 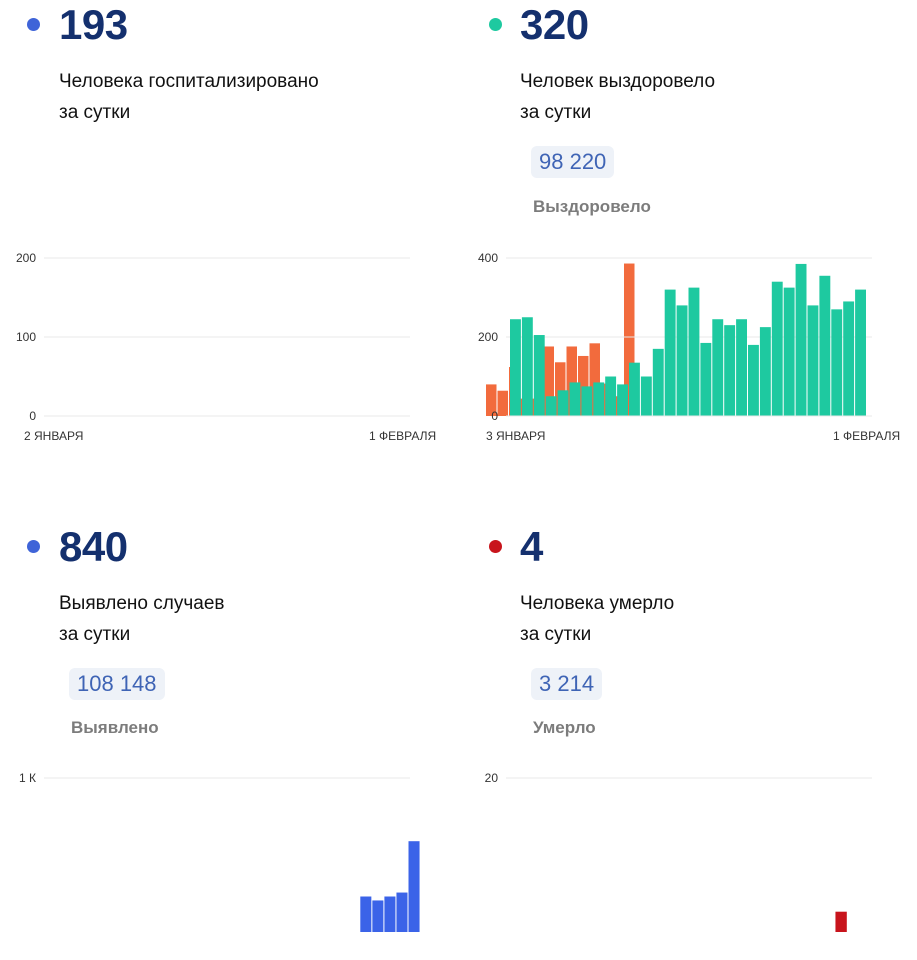 What do you see at coordinates (53, 436) in the screenshot?
I see `x-start-label: 2 ЯНВАРЯ` at bounding box center [53, 436].